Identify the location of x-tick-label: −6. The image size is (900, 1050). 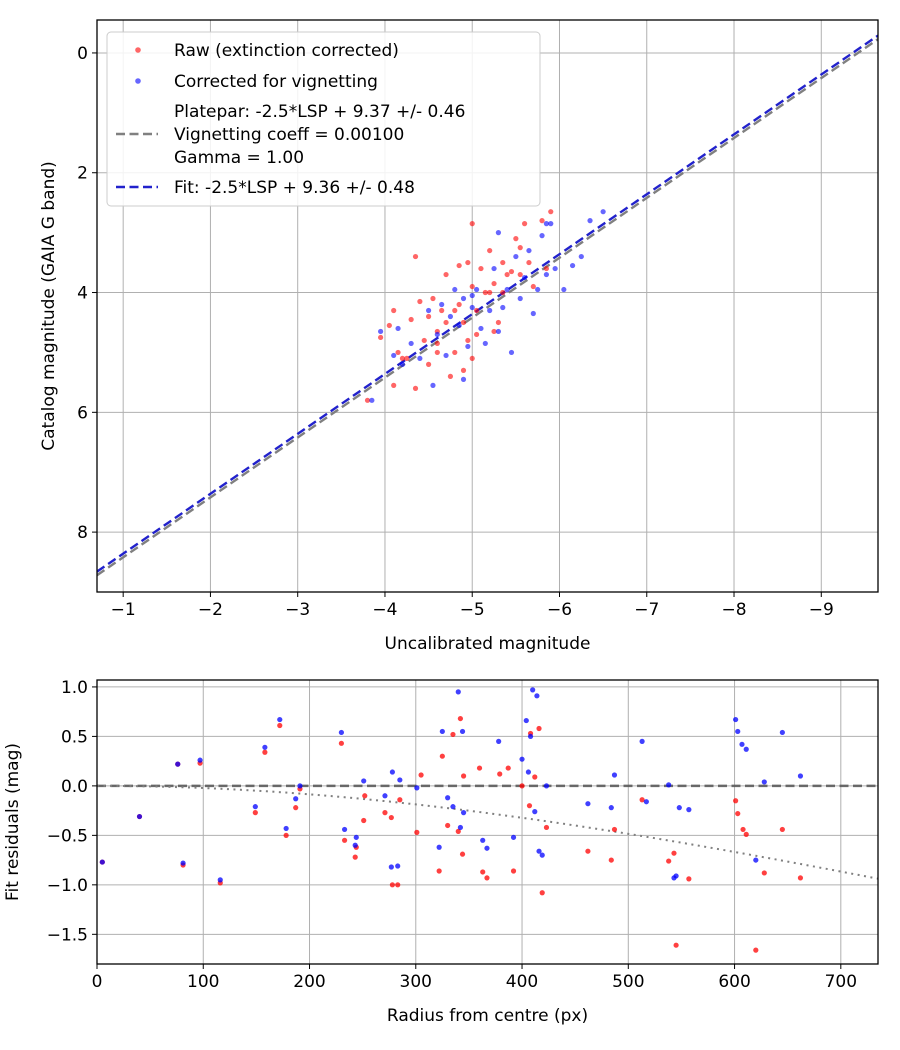
(559, 610).